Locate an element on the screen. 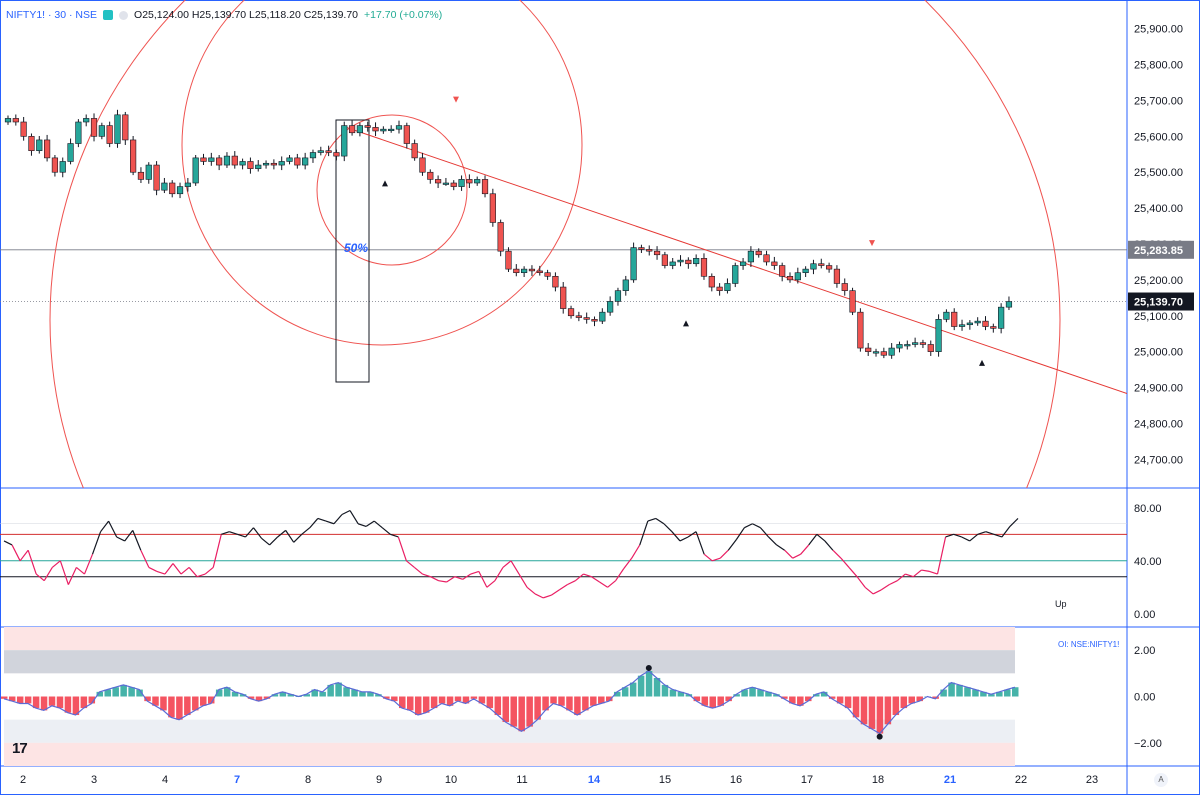 Image resolution: width=1200 pixels, height=800 pixels. fib-circle-outer is located at coordinates (382, 173).